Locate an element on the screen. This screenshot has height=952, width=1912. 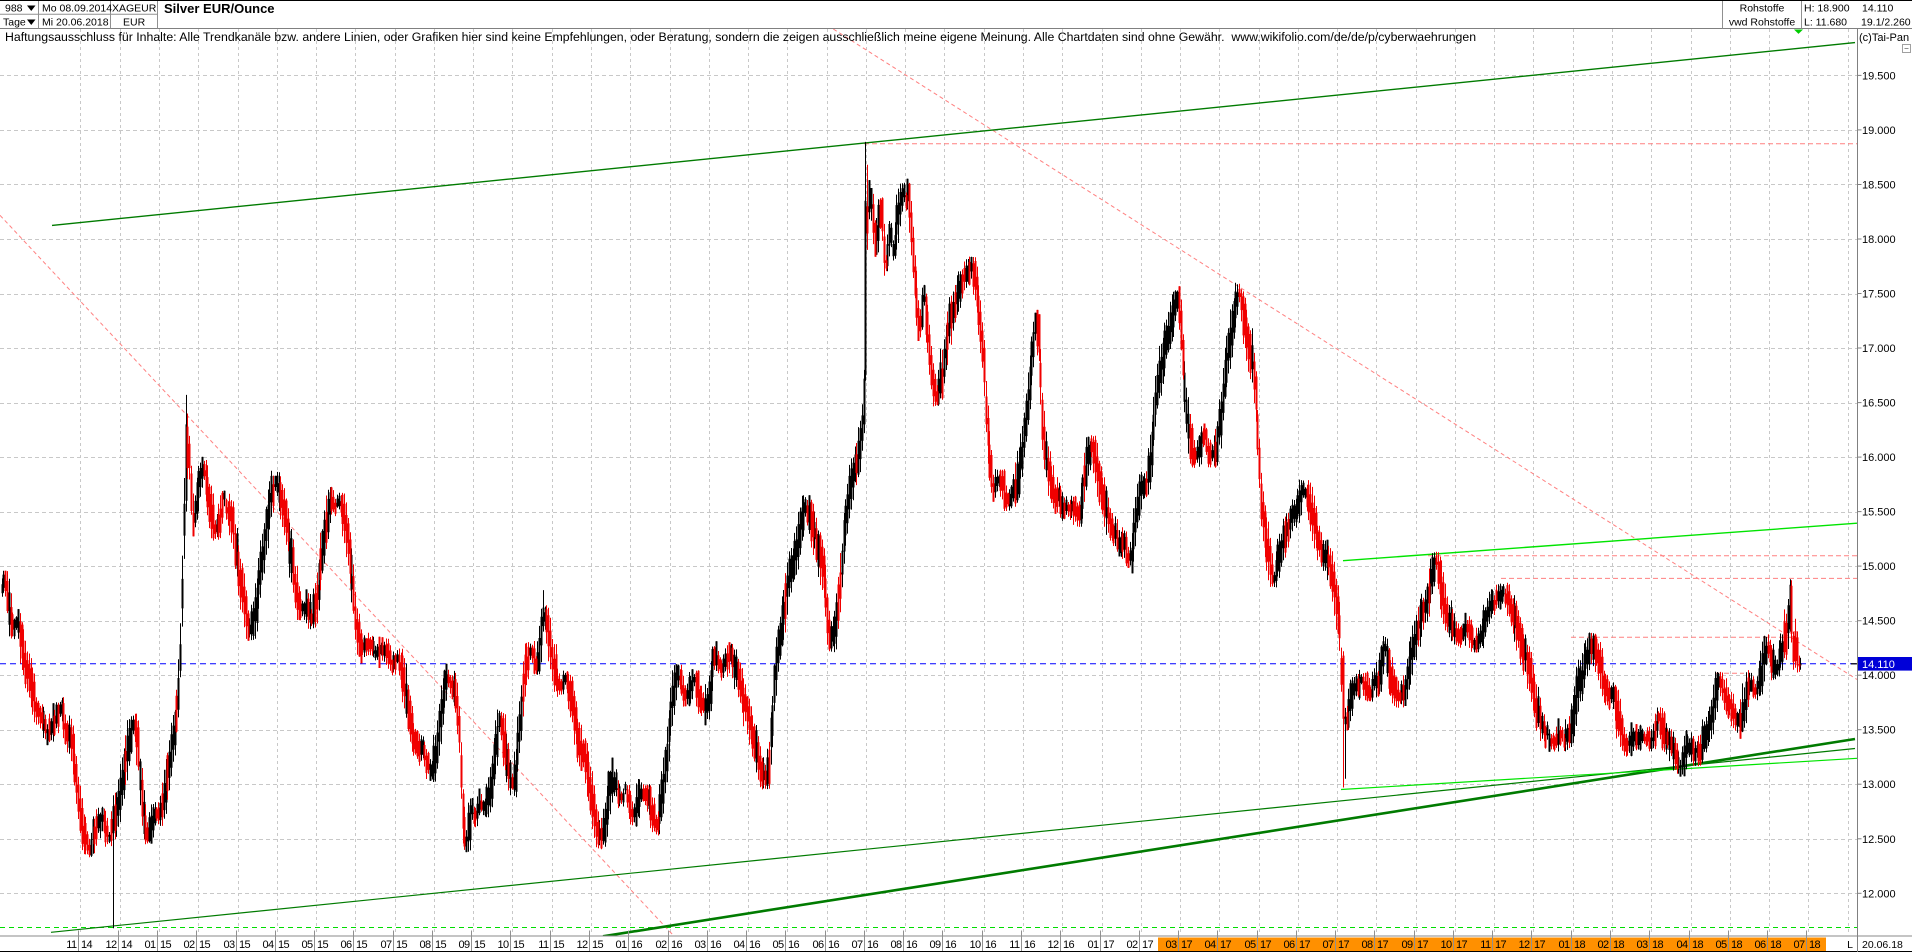
svg-text: vwd Rohstoffe is located at coordinates (1762, 22).